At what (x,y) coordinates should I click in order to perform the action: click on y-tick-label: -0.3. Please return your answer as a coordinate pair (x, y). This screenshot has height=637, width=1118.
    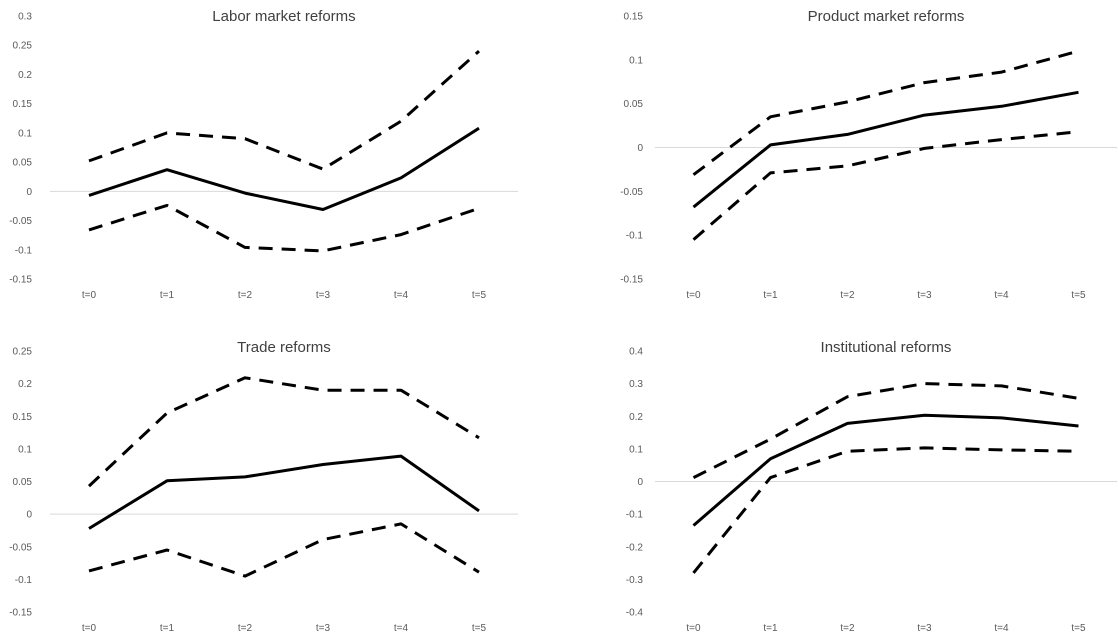
    Looking at the image, I should click on (635, 580).